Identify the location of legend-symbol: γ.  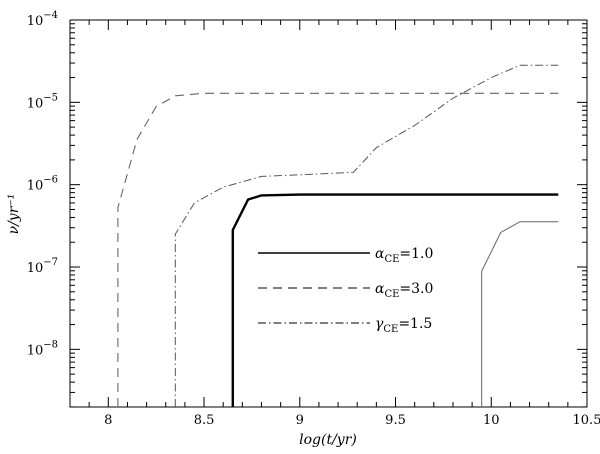
(379, 324).